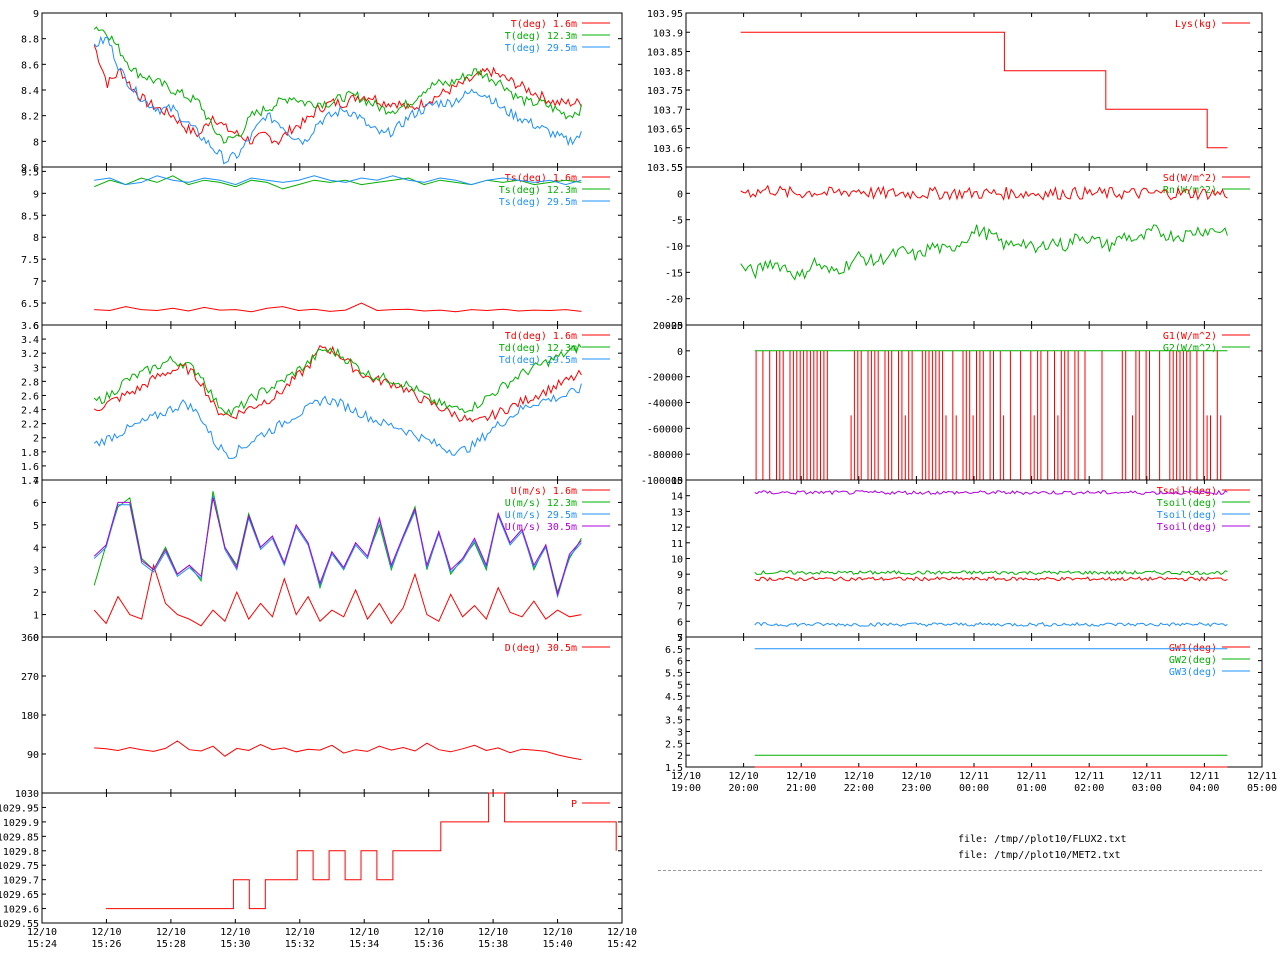 The image size is (1280, 960). I want to click on x-tick-label: 21:00, so click(801, 788).